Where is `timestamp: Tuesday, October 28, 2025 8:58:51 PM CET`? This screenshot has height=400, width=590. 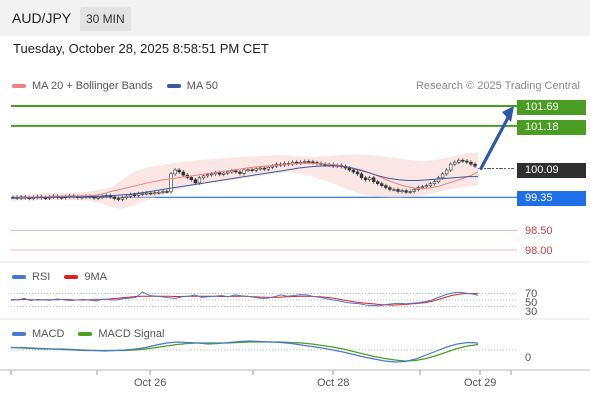
timestamp: Tuesday, October 28, 2025 8:58:51 PM CET is located at coordinates (141, 48).